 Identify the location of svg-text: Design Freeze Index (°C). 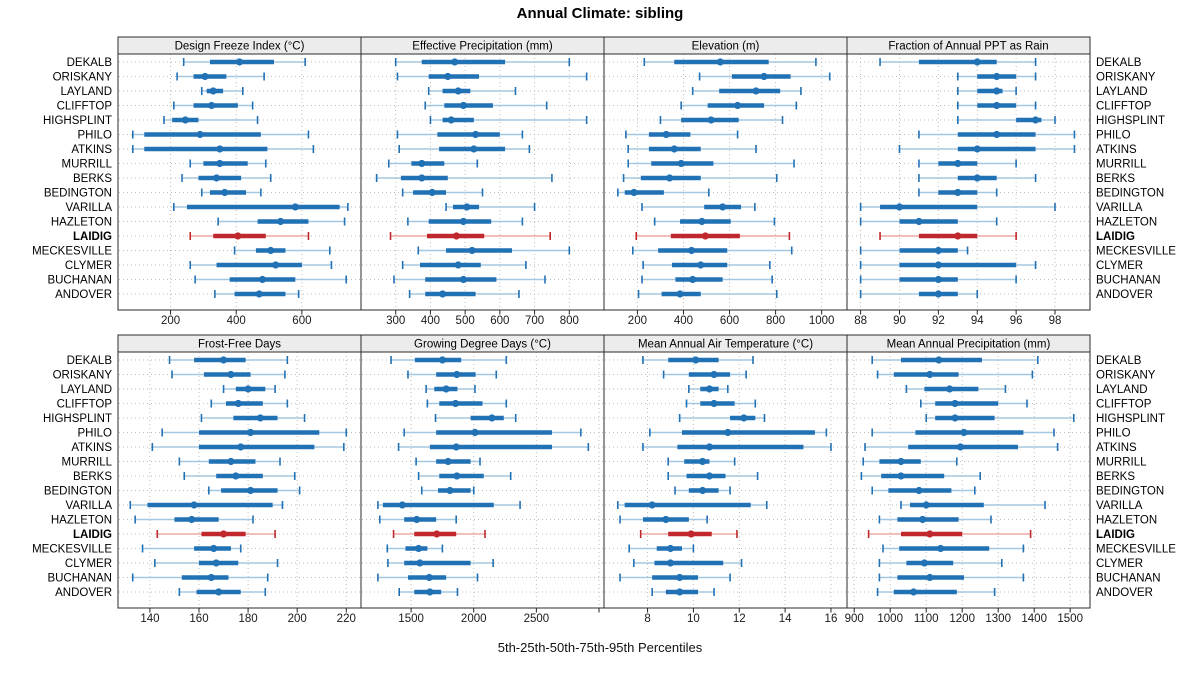
(240, 47).